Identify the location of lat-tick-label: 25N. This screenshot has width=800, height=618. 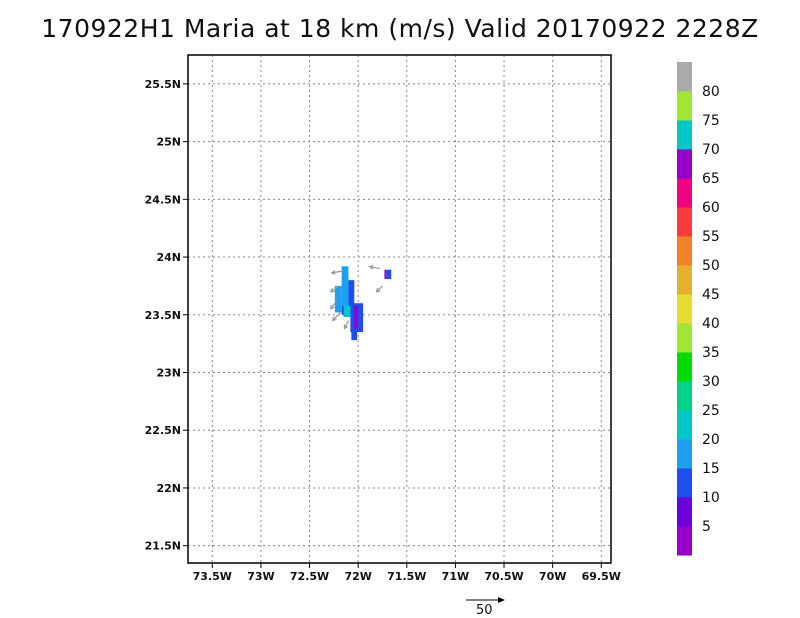
(168, 142).